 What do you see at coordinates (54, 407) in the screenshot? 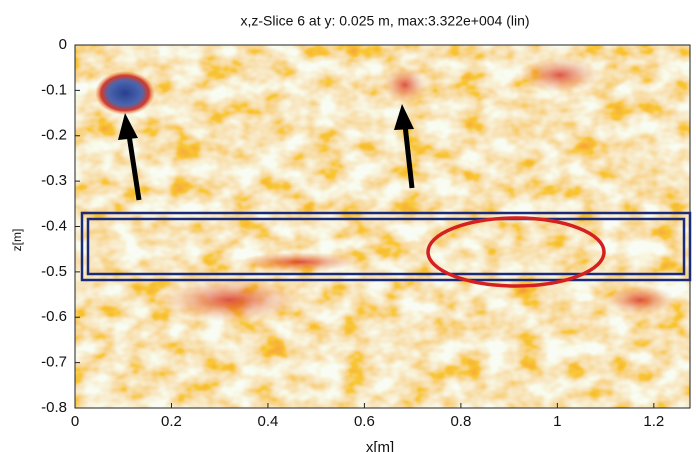
I see `y-tick-label: -0.8` at bounding box center [54, 407].